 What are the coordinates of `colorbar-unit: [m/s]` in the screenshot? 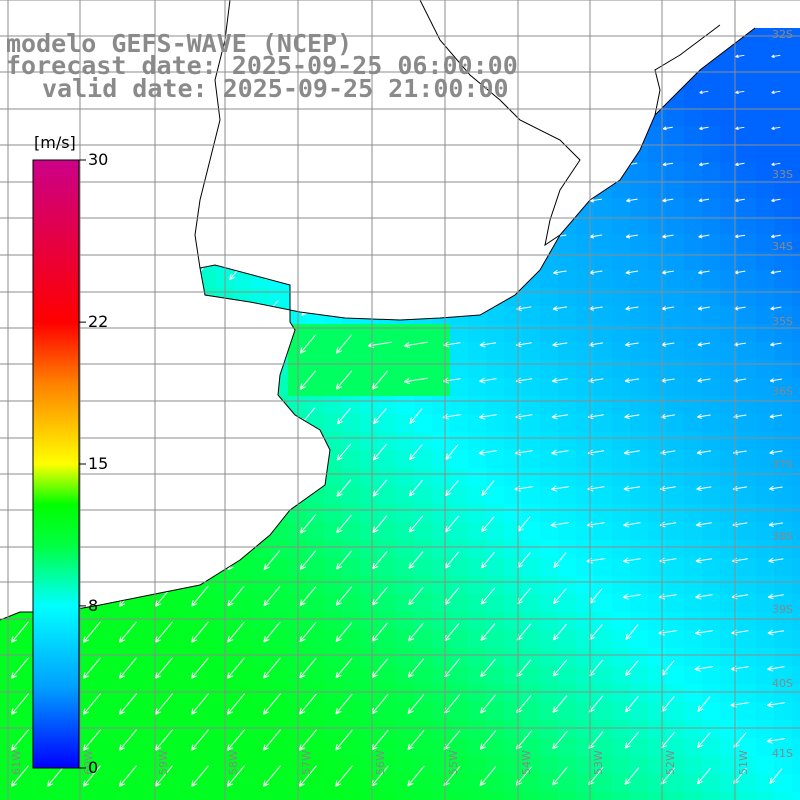 It's located at (55, 142).